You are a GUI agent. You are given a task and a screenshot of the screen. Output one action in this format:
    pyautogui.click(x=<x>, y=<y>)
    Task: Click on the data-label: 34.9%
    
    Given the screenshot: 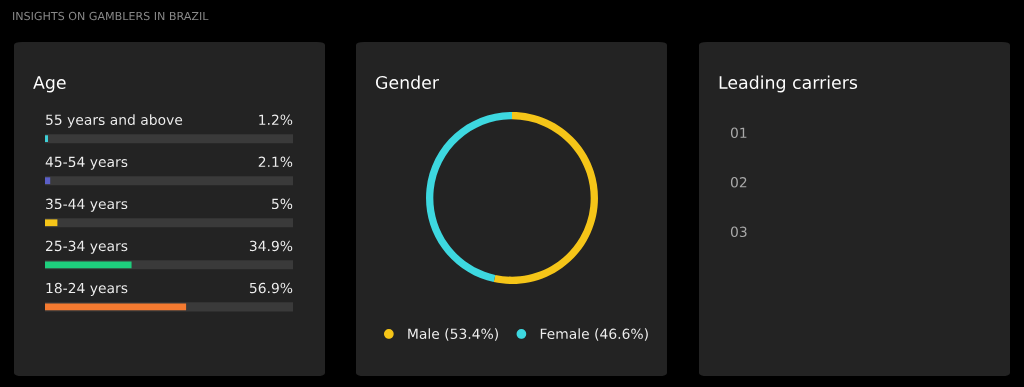 What is the action you would take?
    pyautogui.click(x=271, y=246)
    